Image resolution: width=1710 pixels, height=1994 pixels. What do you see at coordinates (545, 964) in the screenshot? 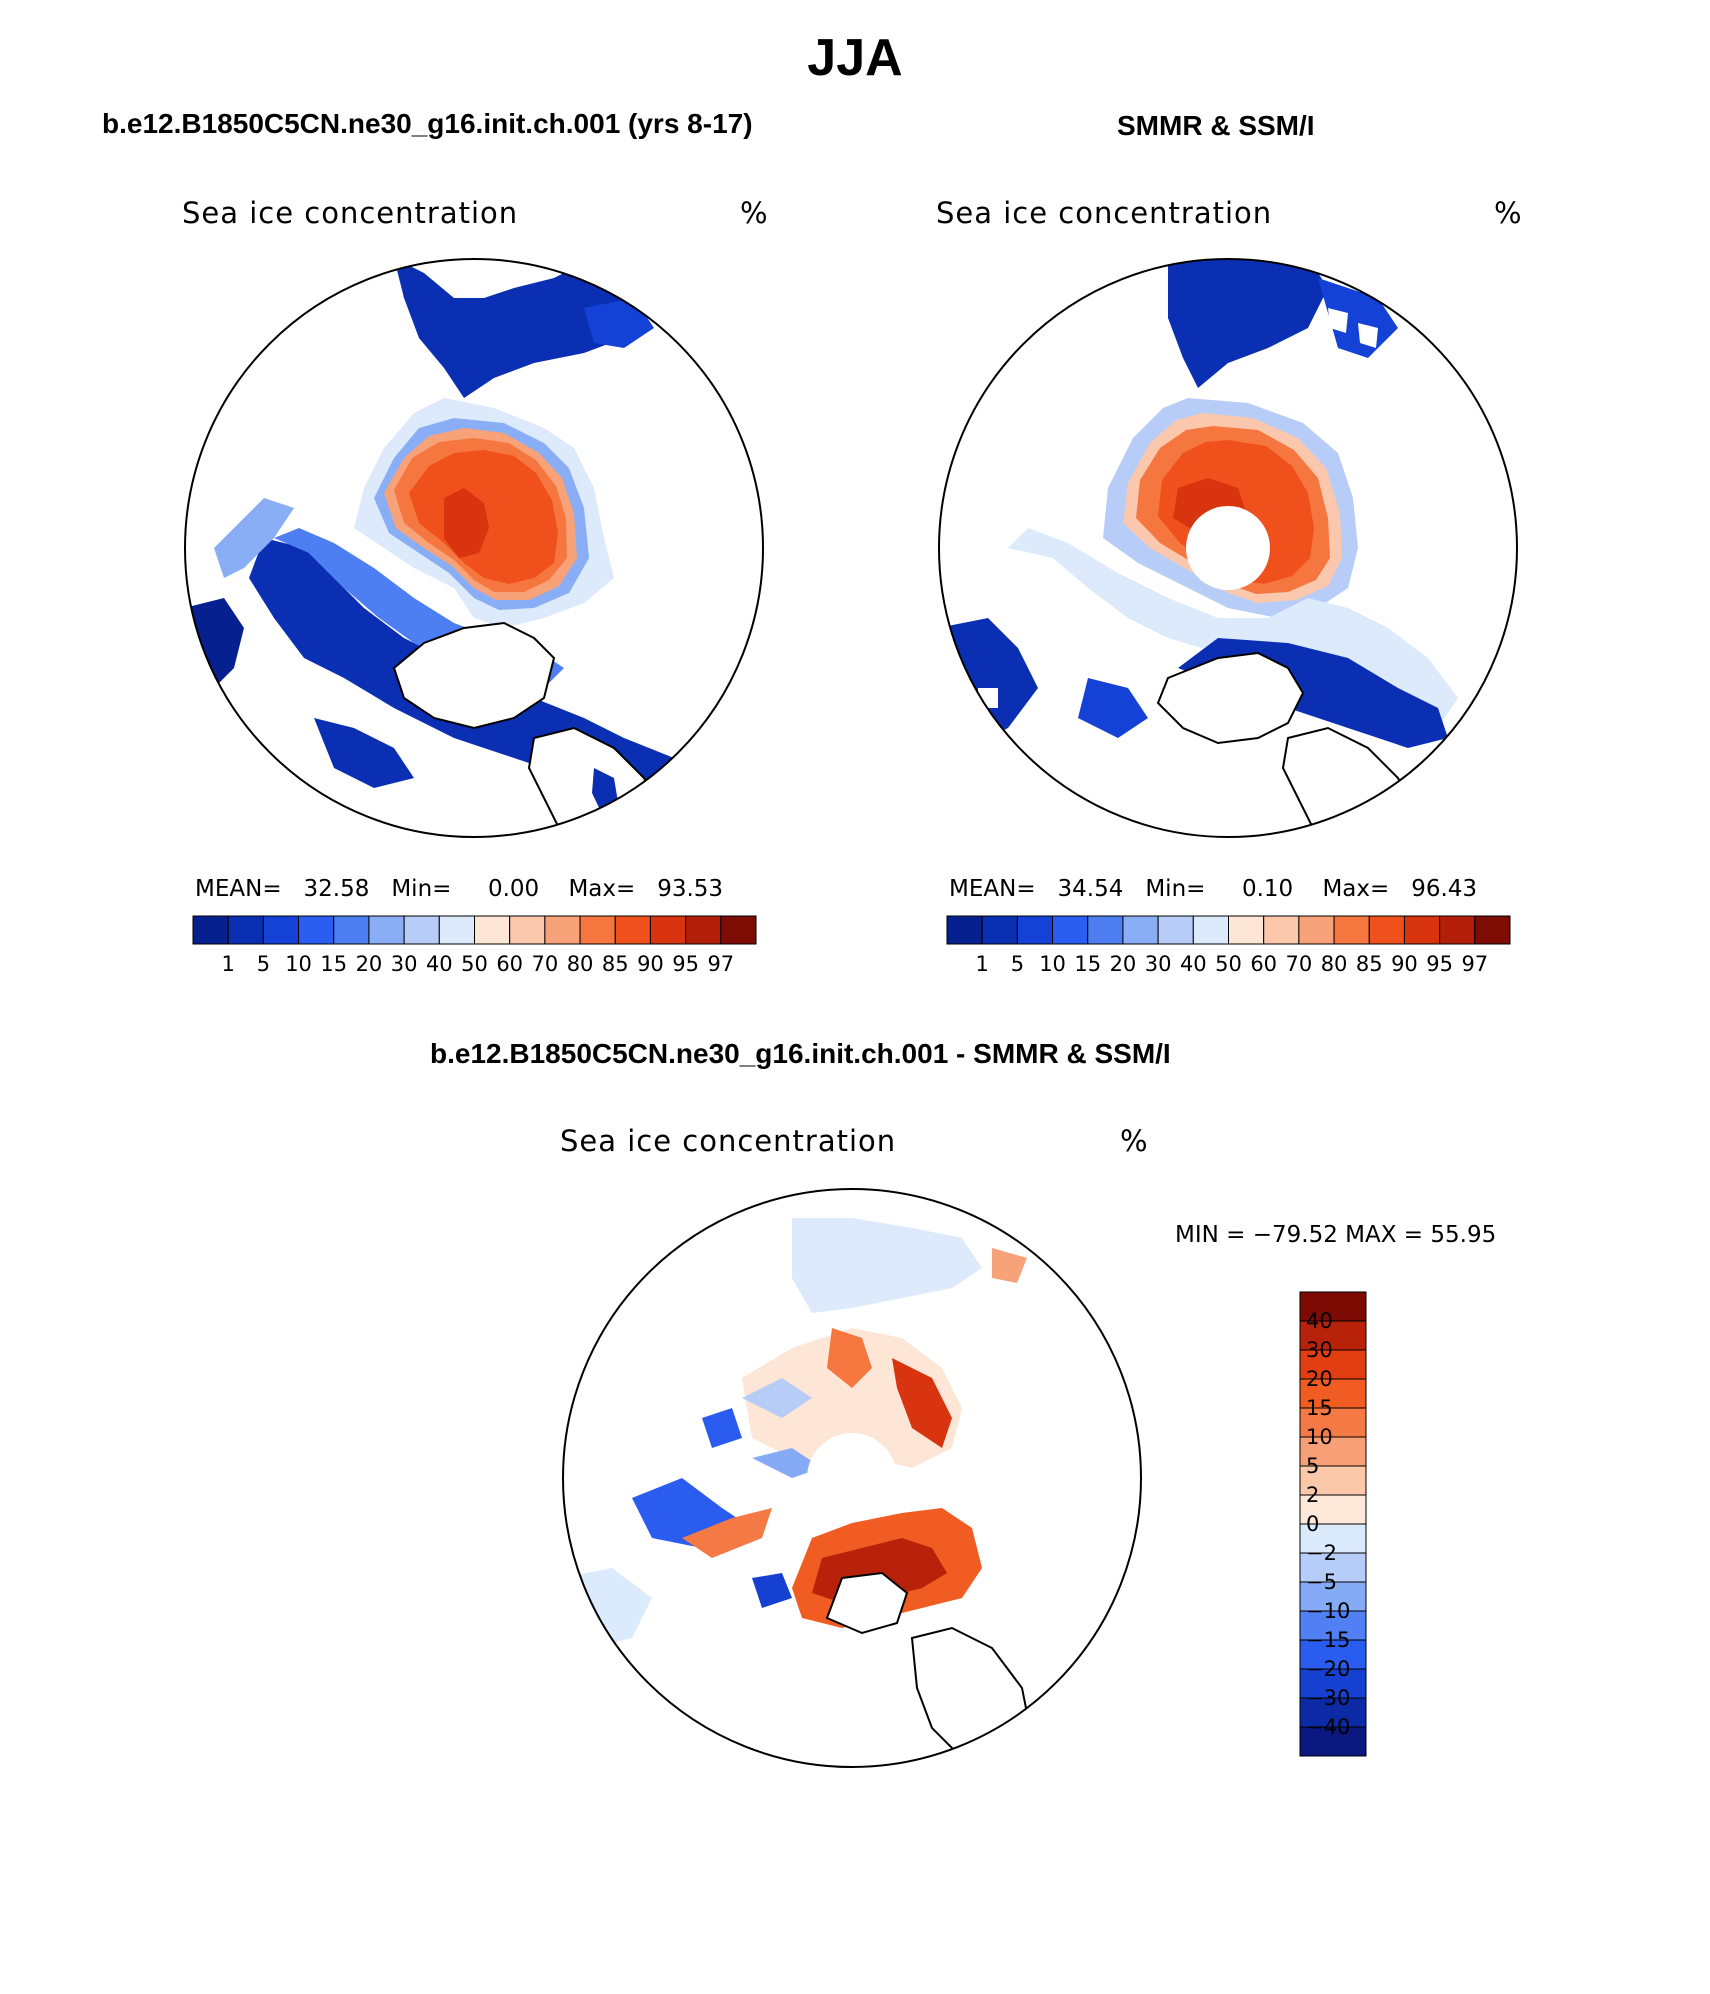
I see `model-colorbar-tick-label: 70` at bounding box center [545, 964].